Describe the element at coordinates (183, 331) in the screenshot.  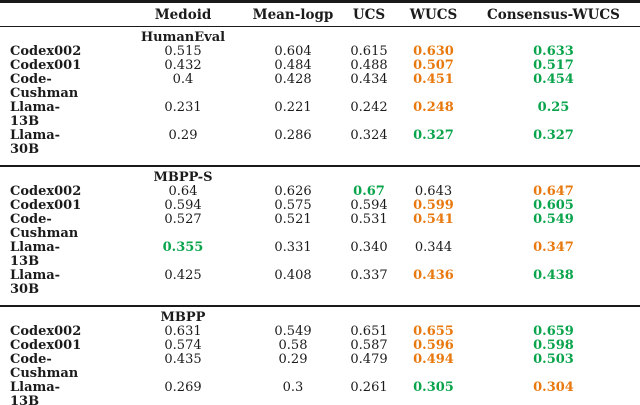
I see `value-cell: 0.631` at that location.